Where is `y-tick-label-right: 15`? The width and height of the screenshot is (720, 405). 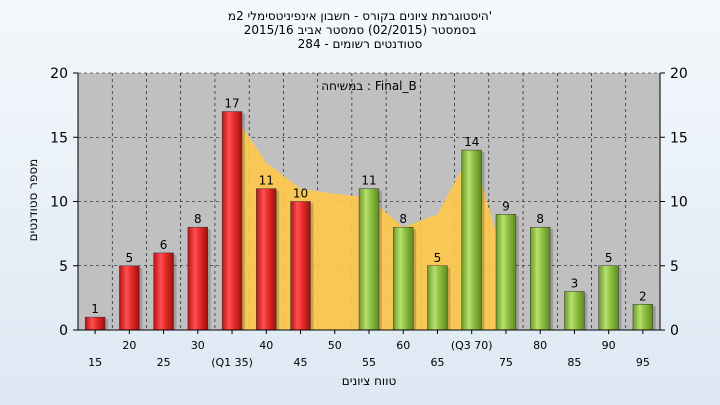 y-tick-label-right: 15 is located at coordinates (679, 138).